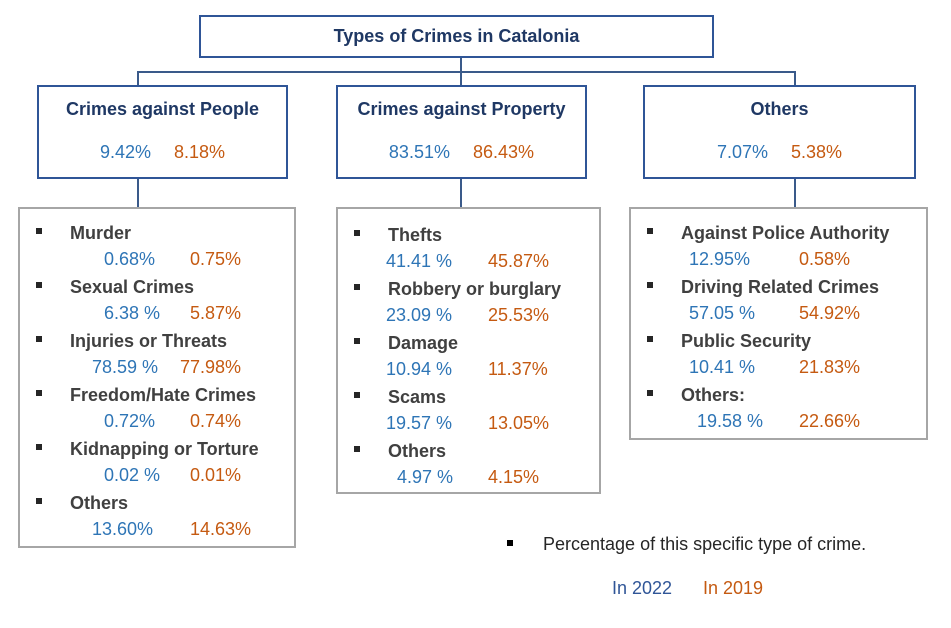 The height and width of the screenshot is (628, 951). Describe the element at coordinates (786, 250) in the screenshot. I see `list-item: Against Police Authority 12.95% 0.58%` at that location.